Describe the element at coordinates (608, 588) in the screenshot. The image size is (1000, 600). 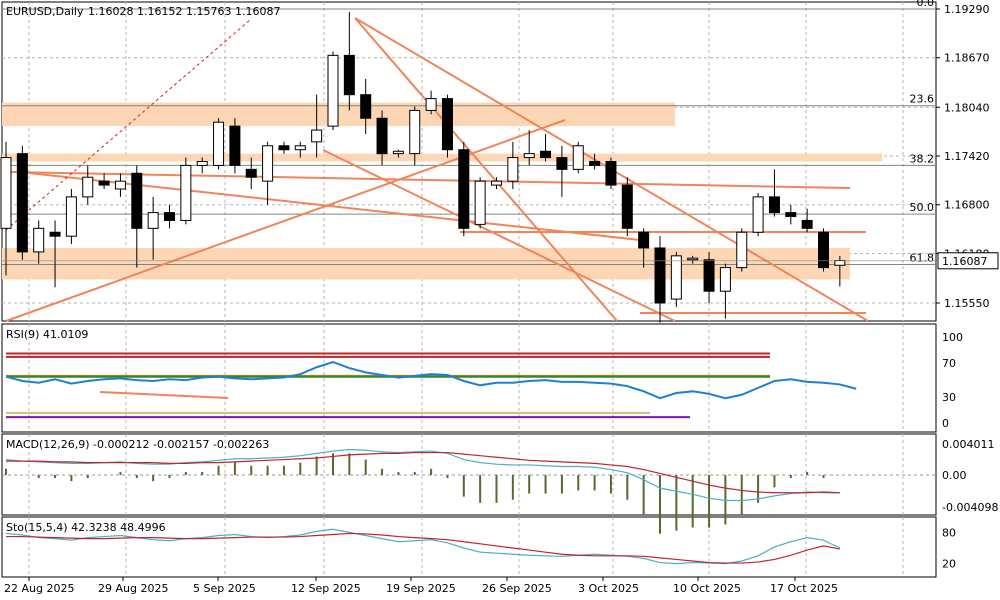
I see `time-axis-label: 3 Oct 2025` at that location.